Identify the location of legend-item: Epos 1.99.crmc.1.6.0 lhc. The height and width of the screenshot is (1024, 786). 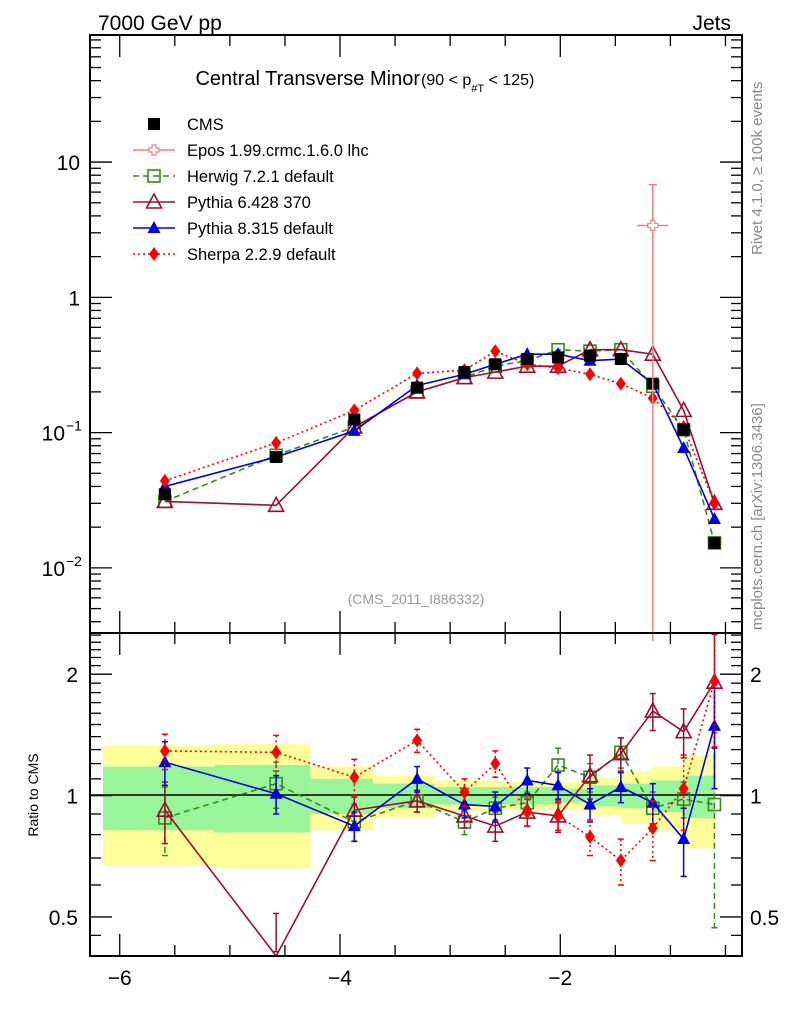
(251, 151).